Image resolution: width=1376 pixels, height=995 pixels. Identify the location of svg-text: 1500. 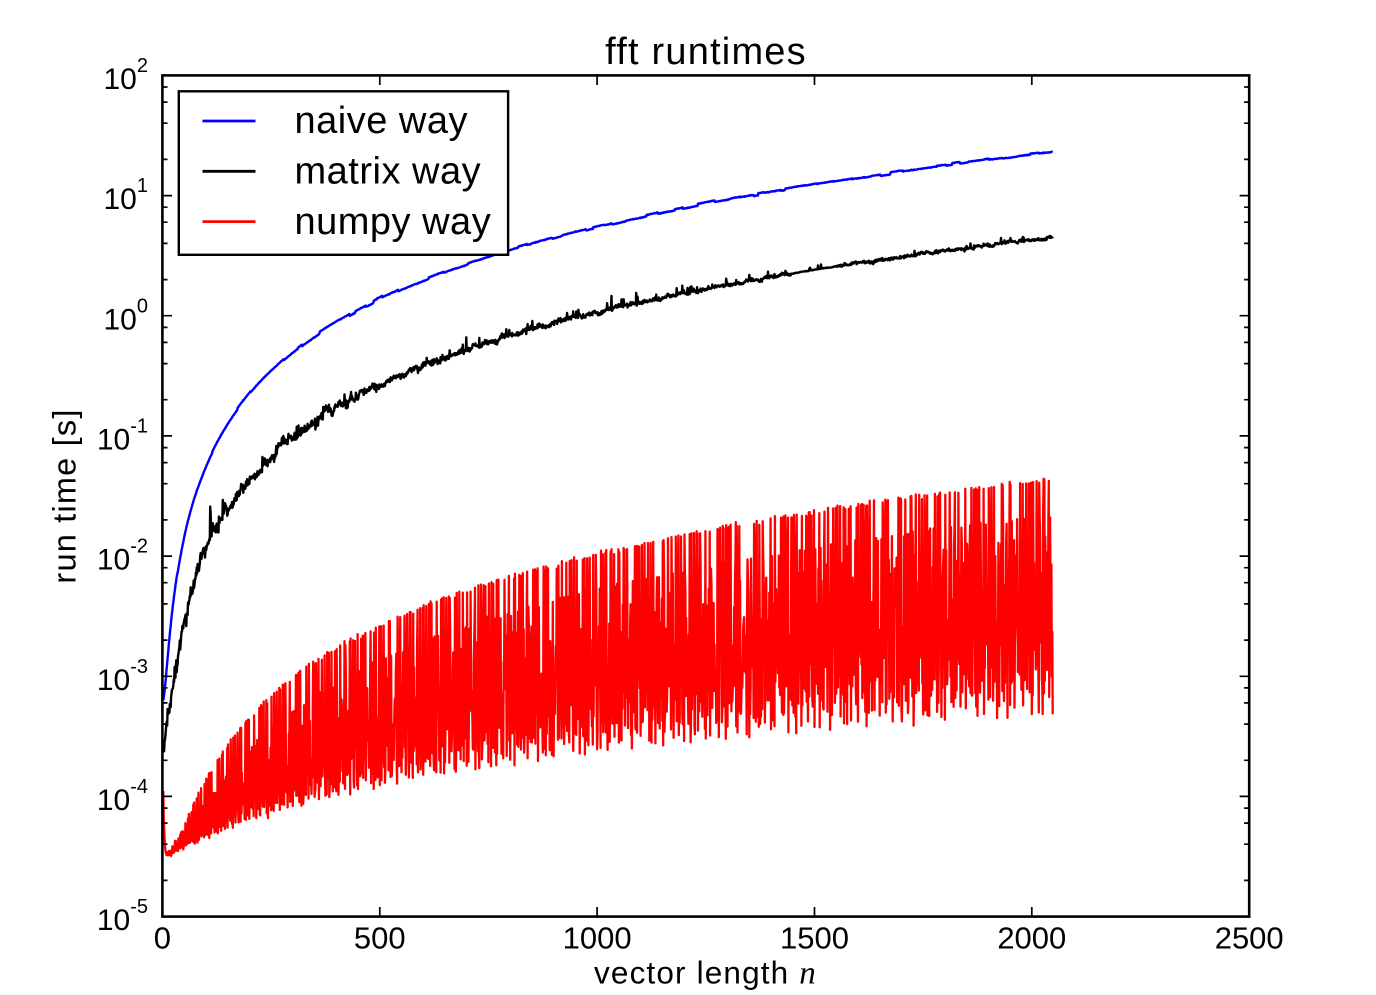
(814, 938).